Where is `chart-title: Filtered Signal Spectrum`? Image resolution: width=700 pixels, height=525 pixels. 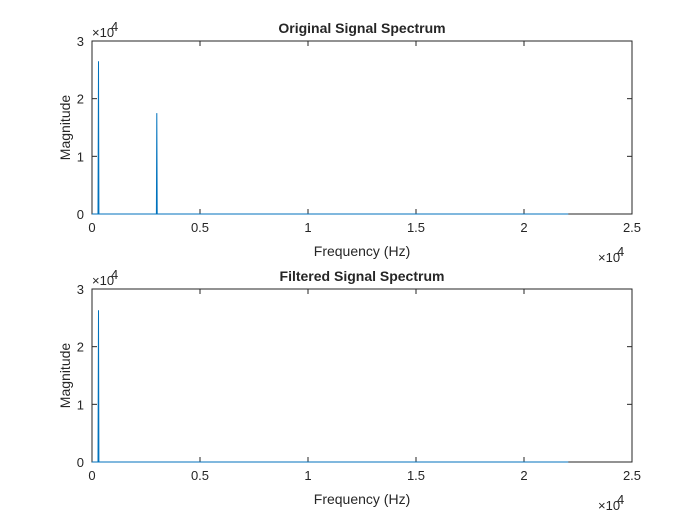
chart-title: Filtered Signal Spectrum is located at coordinates (362, 276).